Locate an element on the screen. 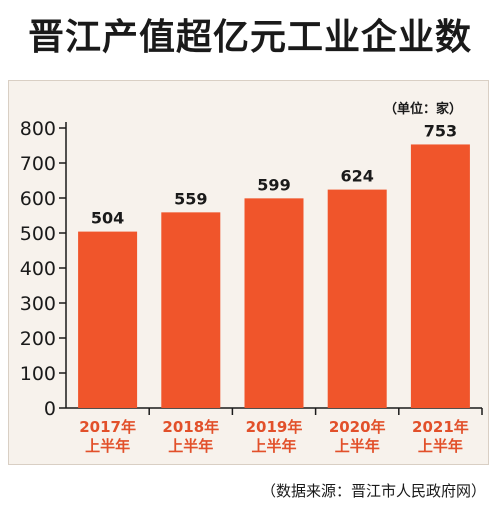 Image resolution: width=500 pixels, height=514 pixels. chart-title: 晋江产值超亿元工业企业数 is located at coordinates (249, 37).